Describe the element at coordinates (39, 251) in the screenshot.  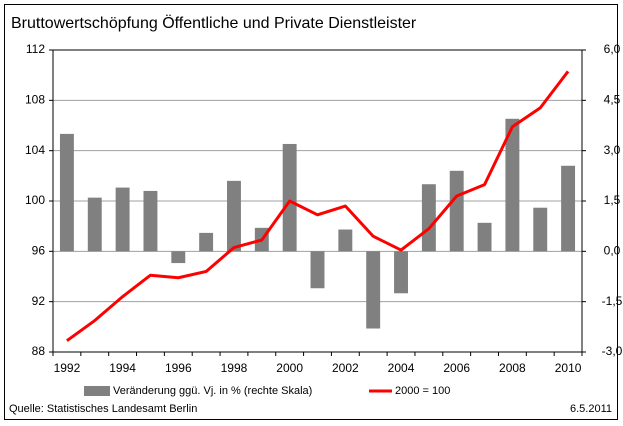
I see `y-tick-label: 96` at that location.